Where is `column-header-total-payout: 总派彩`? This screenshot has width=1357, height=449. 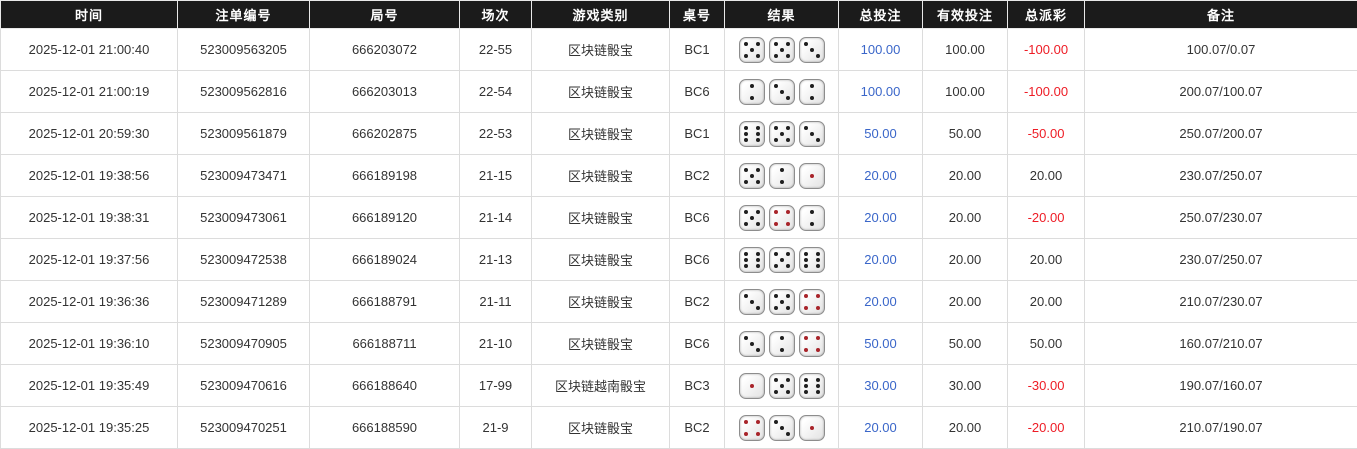
column-header-total-payout: 总派彩 is located at coordinates (1046, 14).